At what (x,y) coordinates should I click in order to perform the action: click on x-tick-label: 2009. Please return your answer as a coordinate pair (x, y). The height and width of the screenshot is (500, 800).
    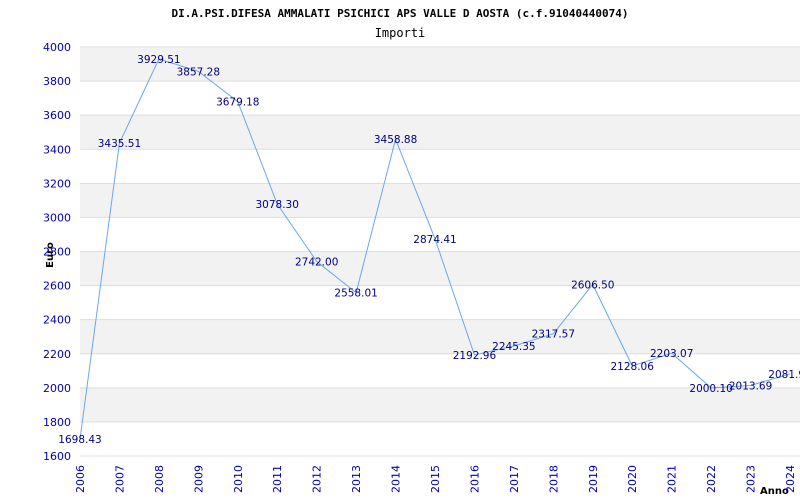
    Looking at the image, I should click on (198, 479).